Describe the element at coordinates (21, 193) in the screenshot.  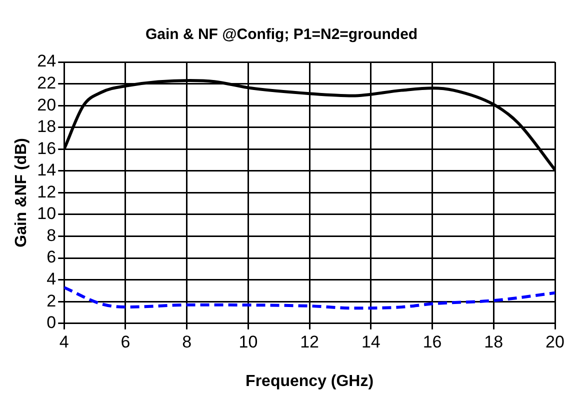
I see `y-axis-title: Gain &NF (dB)` at that location.